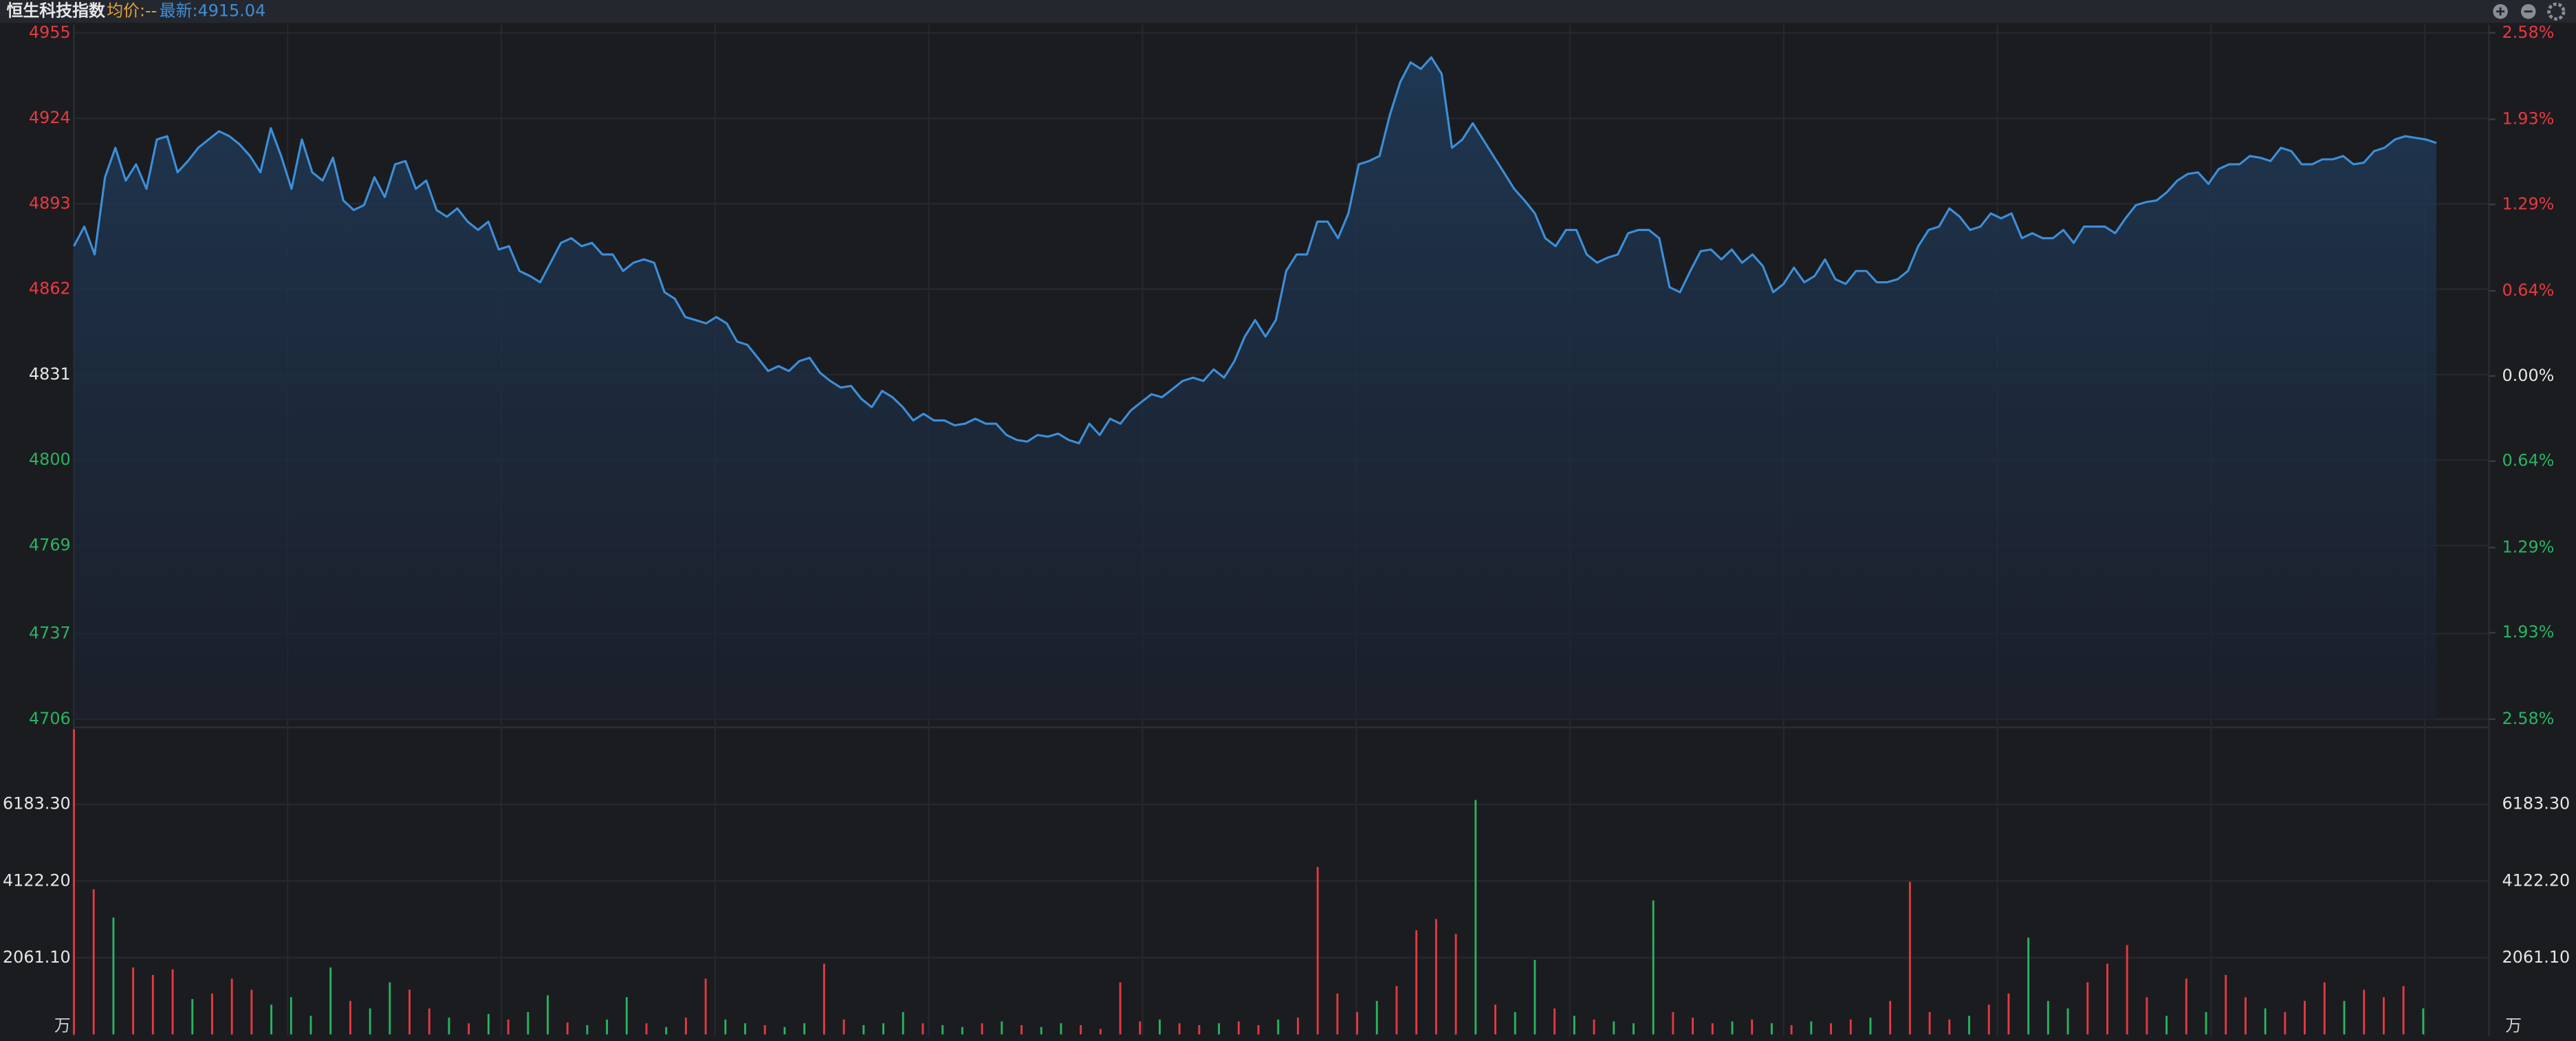 The height and width of the screenshot is (1041, 2576). What do you see at coordinates (37, 803) in the screenshot?
I see `y-tick-label: 6183.30` at bounding box center [37, 803].